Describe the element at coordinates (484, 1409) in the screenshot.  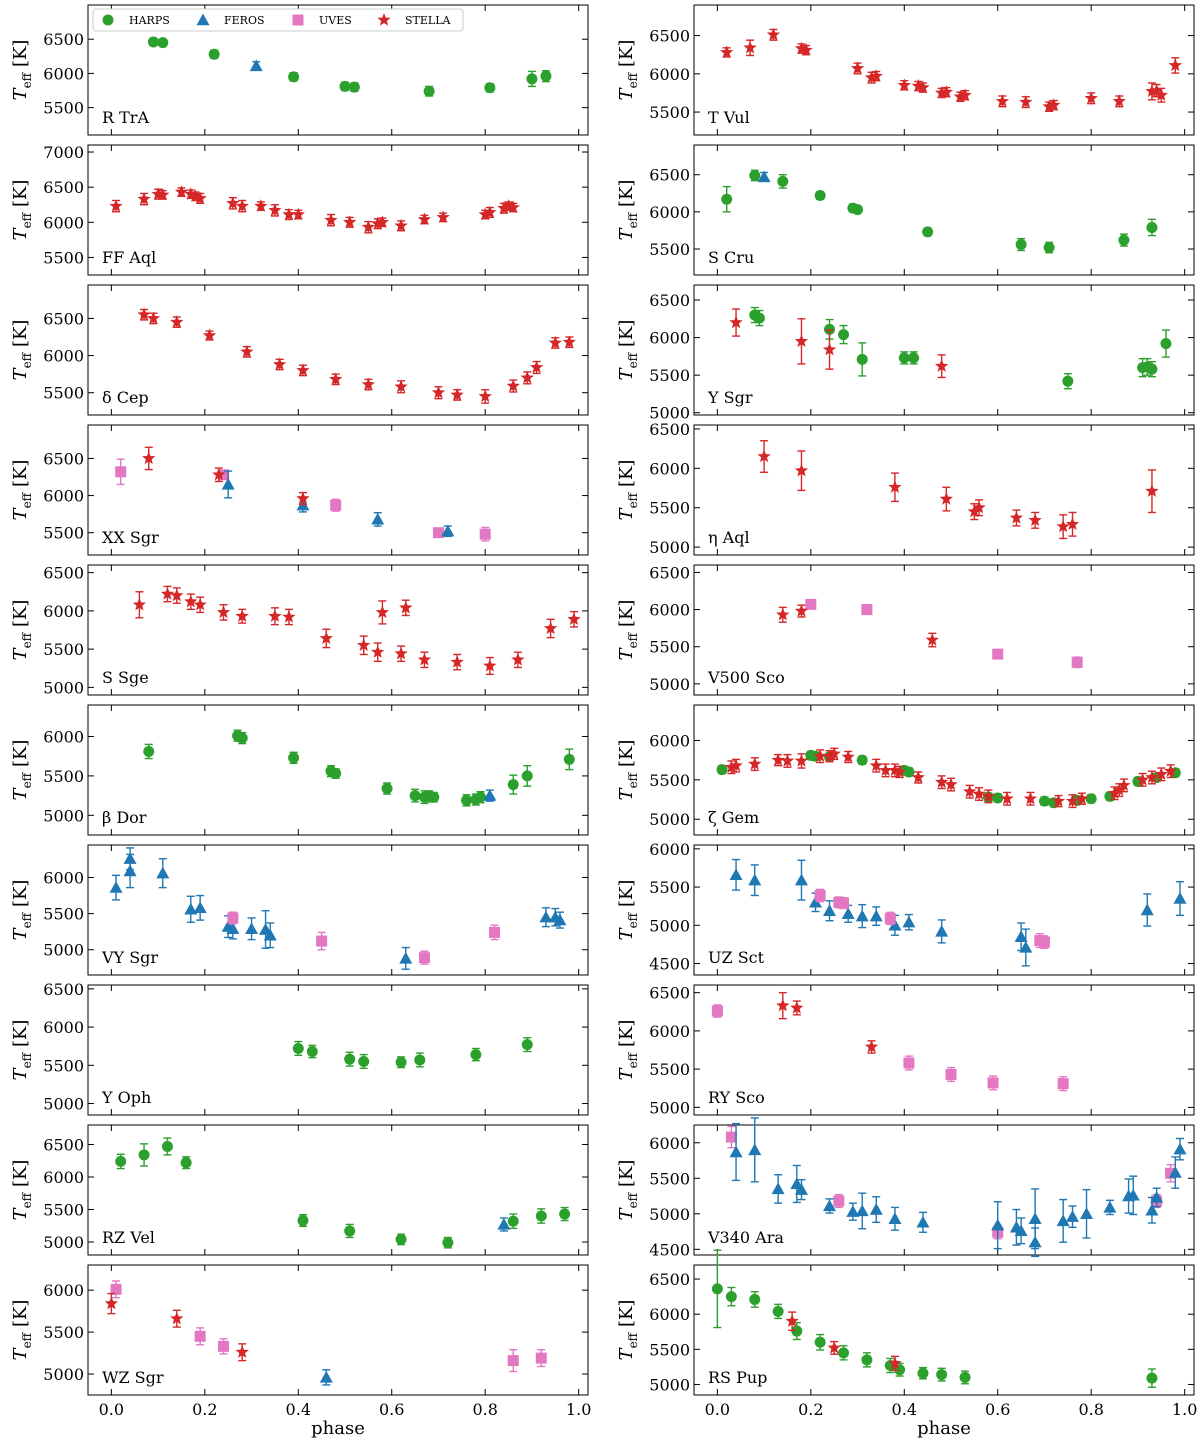
I see `x-tick-label: 0.8` at that location.